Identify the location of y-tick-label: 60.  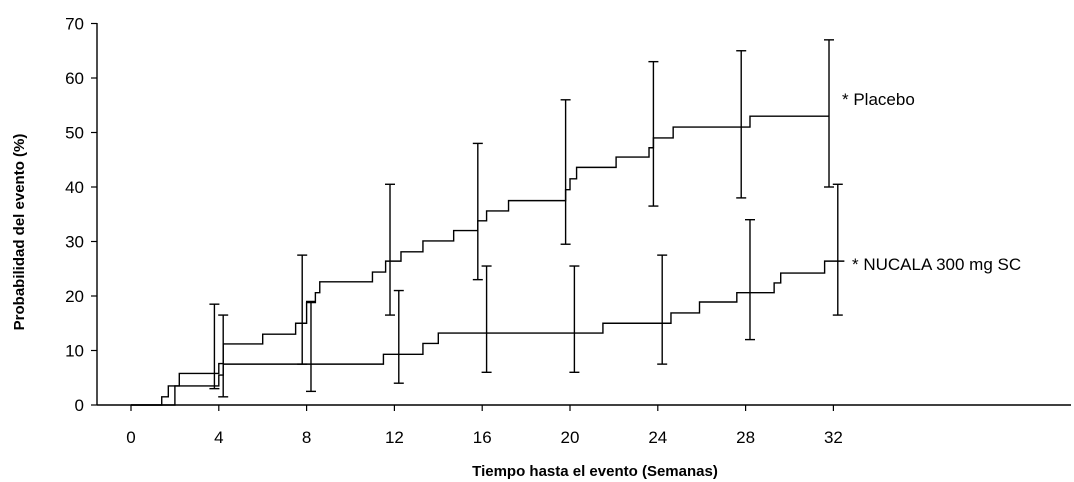
(74, 78).